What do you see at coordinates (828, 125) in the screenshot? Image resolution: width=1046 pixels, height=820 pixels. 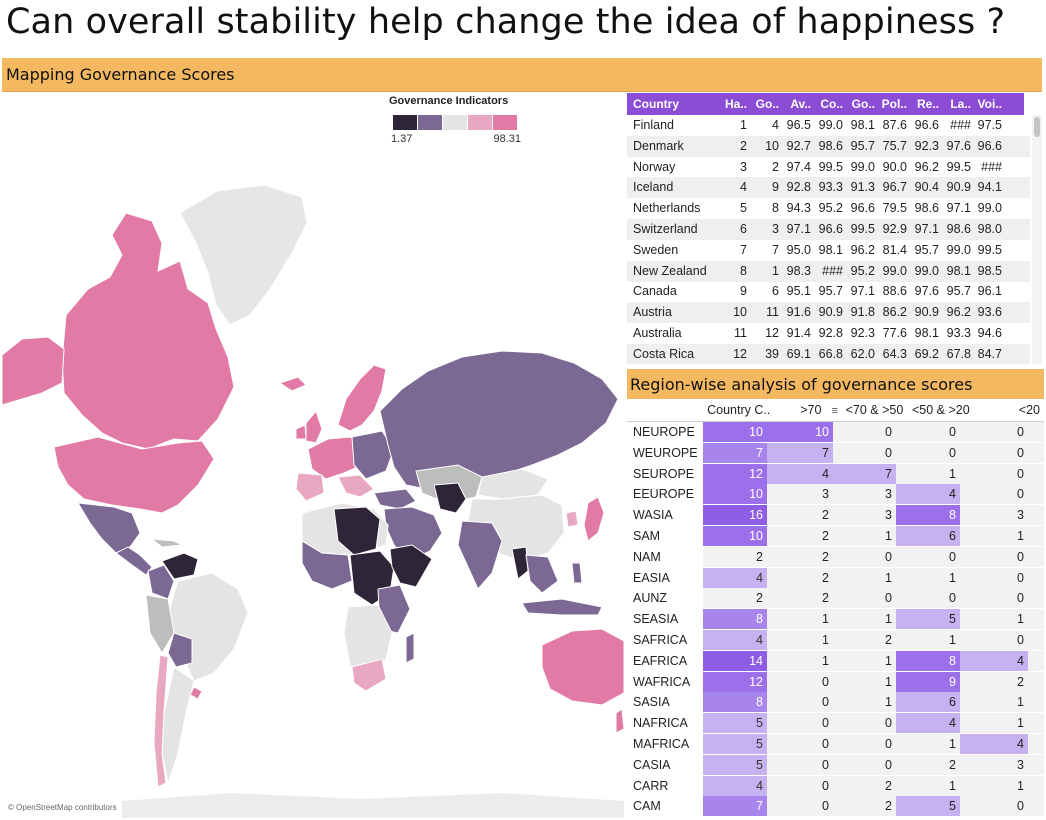 I see `table-row: Finland 1 4 96.5 99.0 98.1 87.6 96.6 ### 97.5` at bounding box center [828, 125].